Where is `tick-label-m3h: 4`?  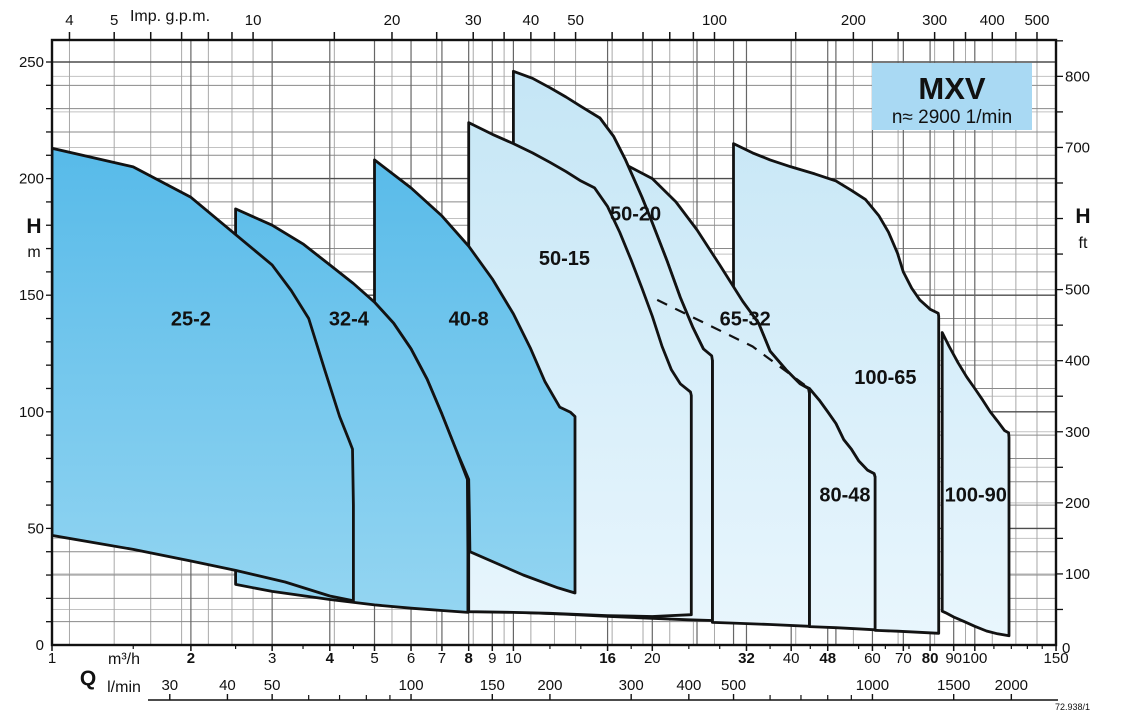 tick-label-m3h: 4 is located at coordinates (330, 658).